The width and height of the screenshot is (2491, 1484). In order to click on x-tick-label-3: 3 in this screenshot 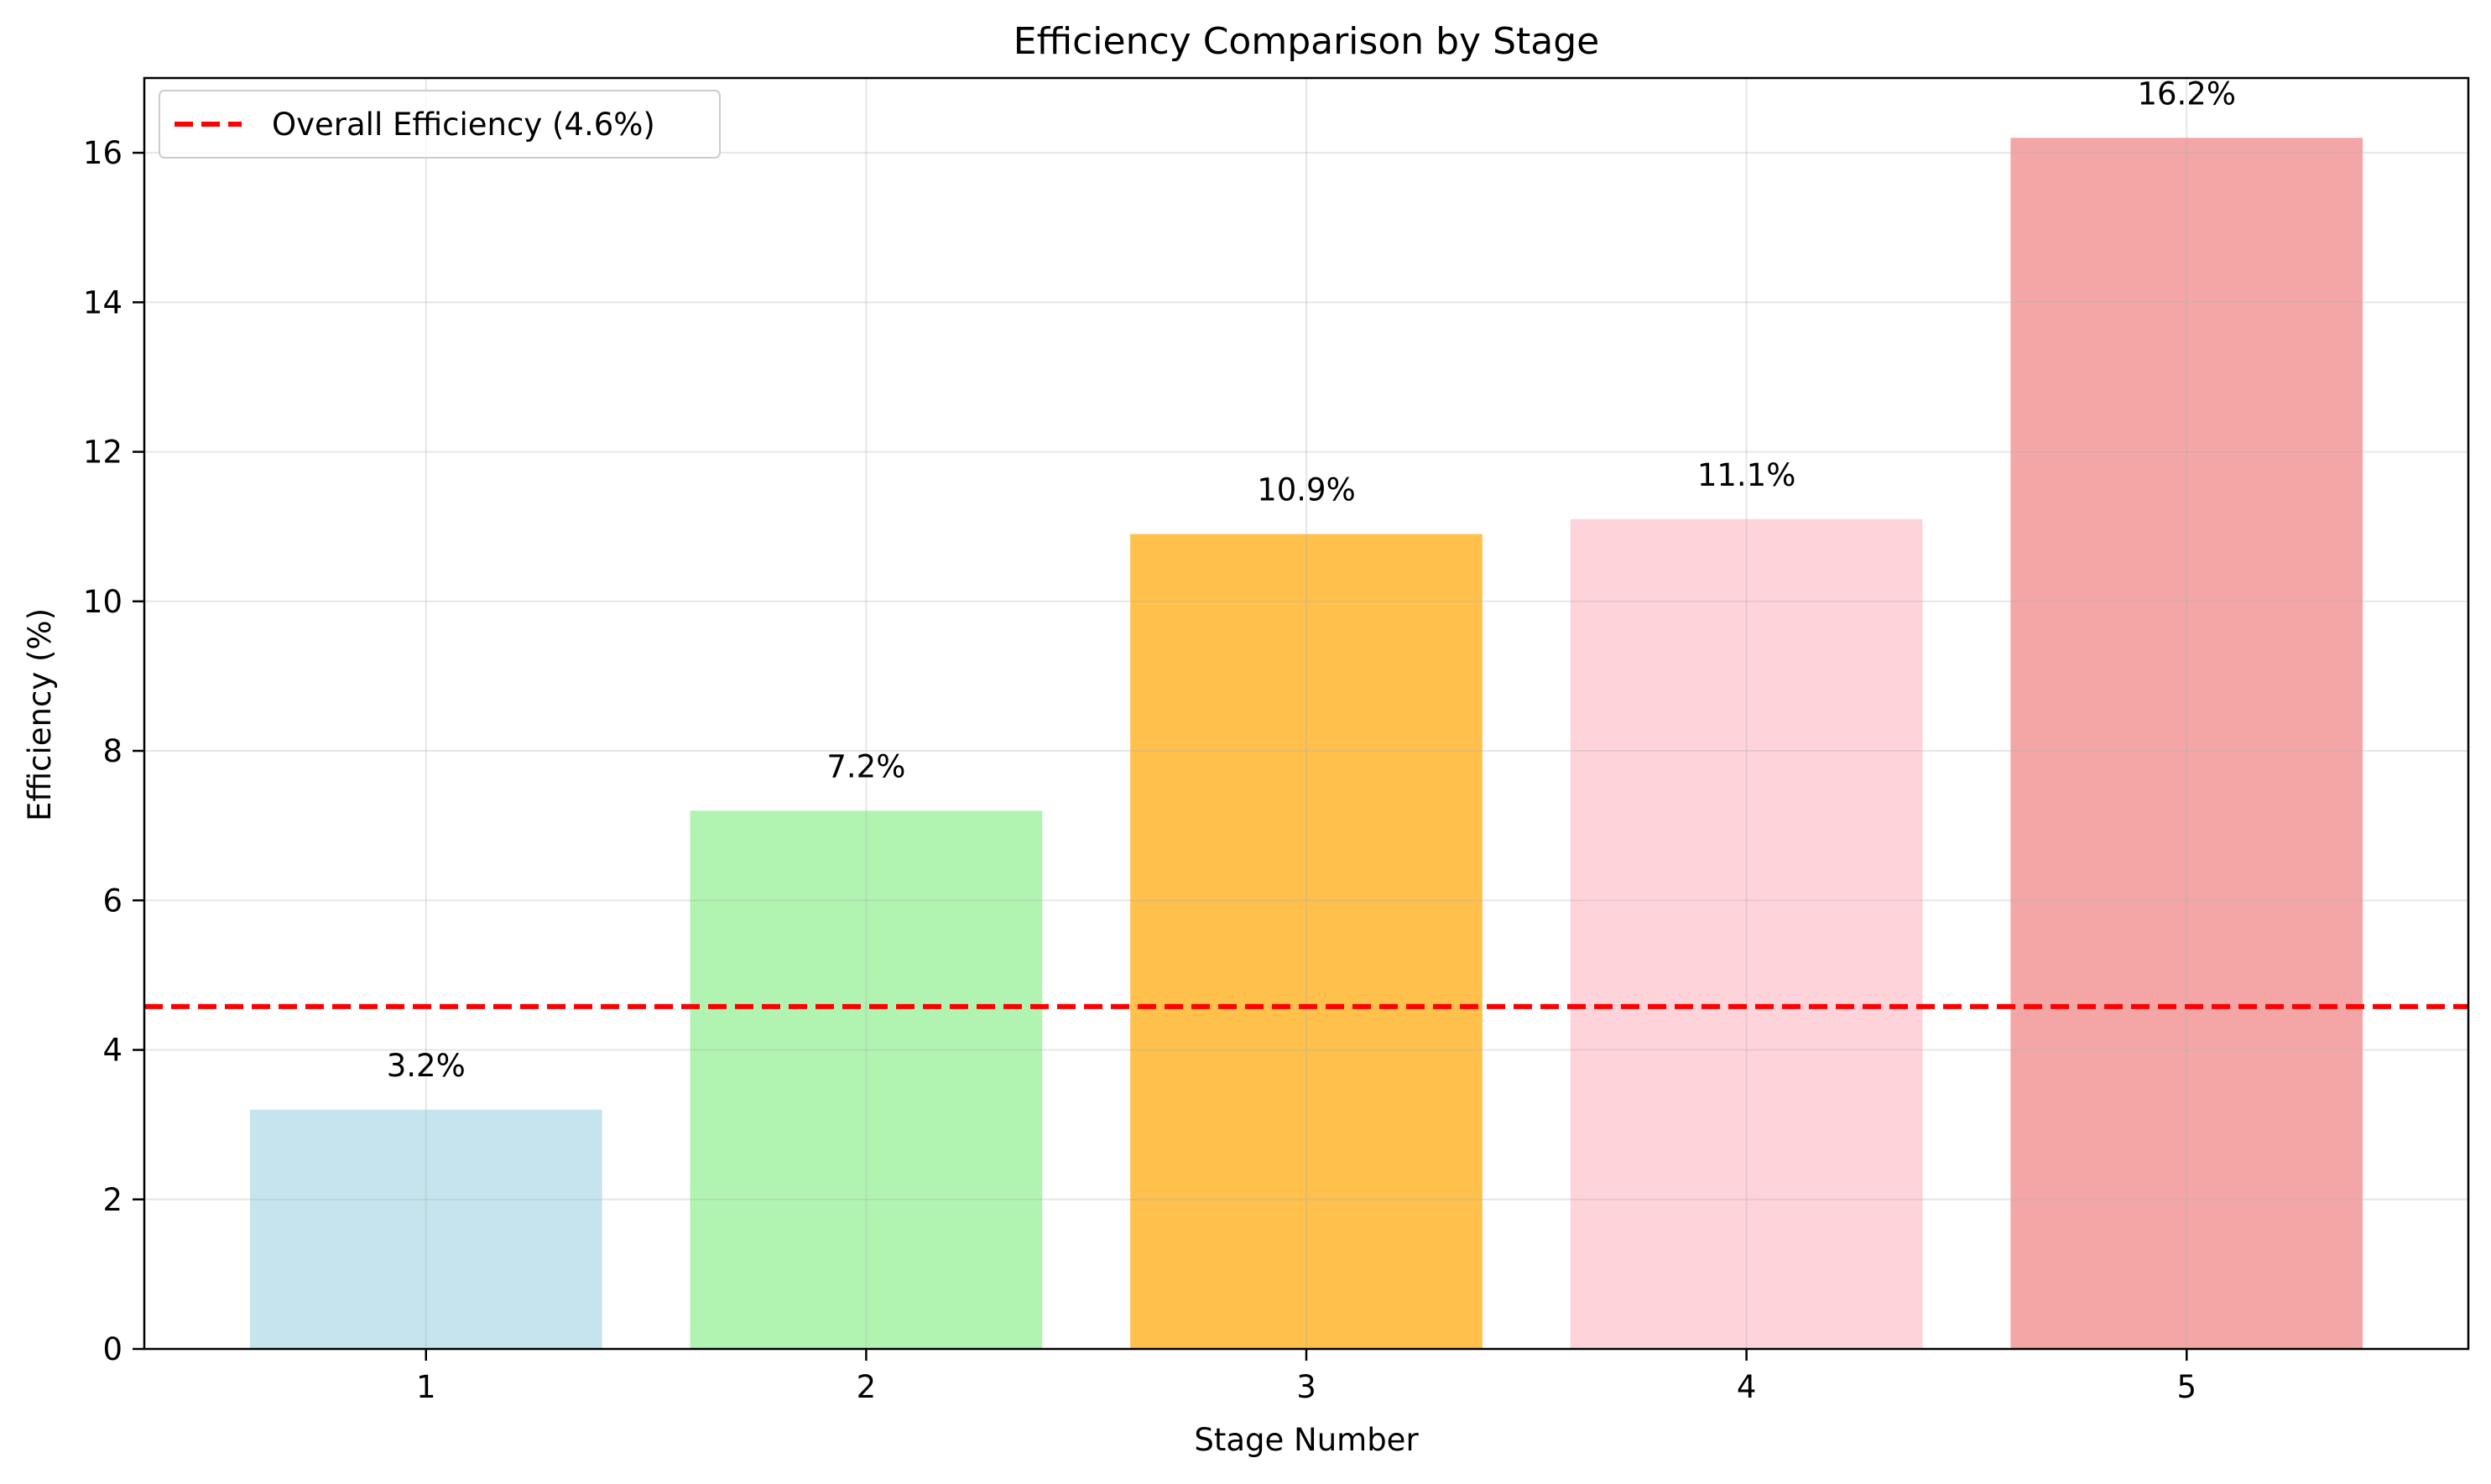, I will do `click(1306, 1387)`.